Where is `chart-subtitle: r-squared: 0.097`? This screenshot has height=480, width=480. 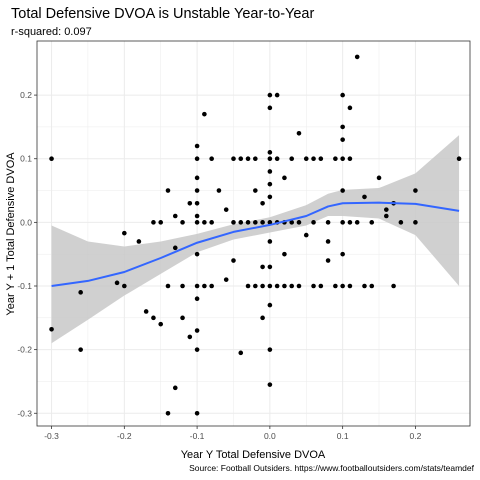
chart-subtitle: r-squared: 0.097 is located at coordinates (51, 32).